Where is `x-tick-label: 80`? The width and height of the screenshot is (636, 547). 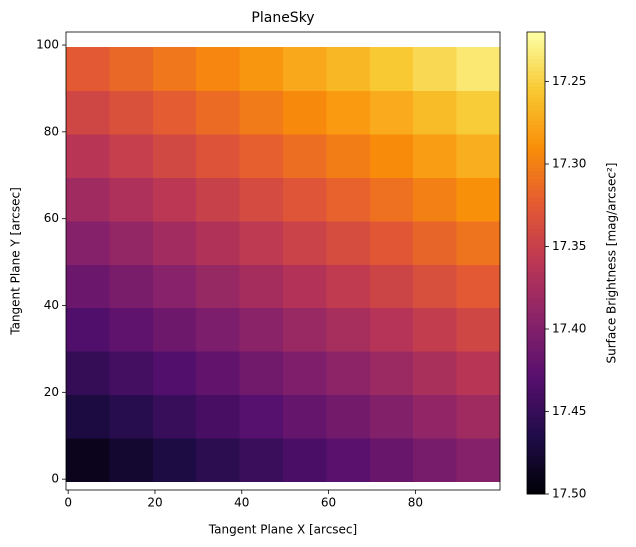
x-tick-label: 80 is located at coordinates (415, 503).